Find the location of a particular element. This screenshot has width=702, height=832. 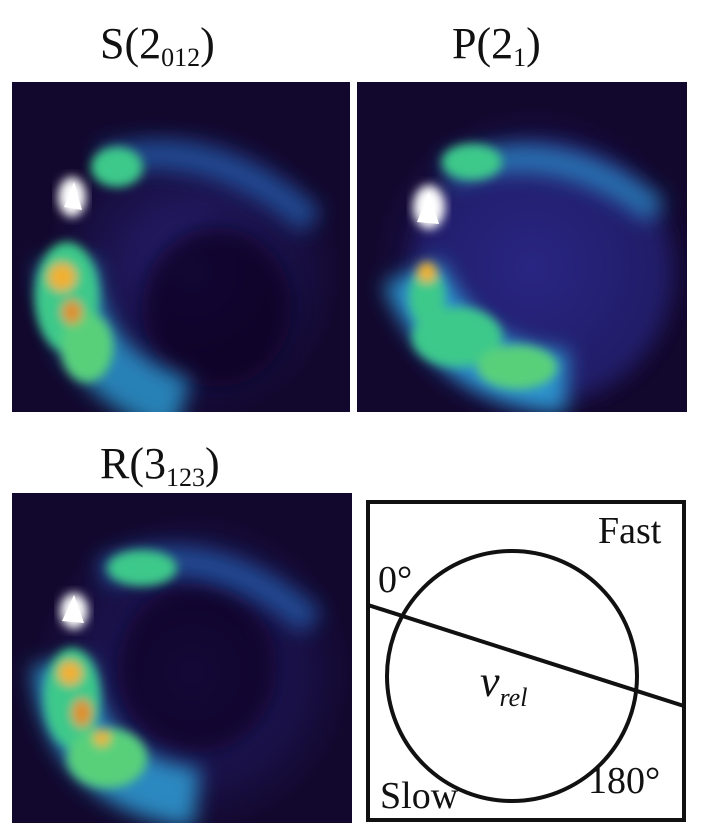

title-sub: 123 is located at coordinates (185, 477).